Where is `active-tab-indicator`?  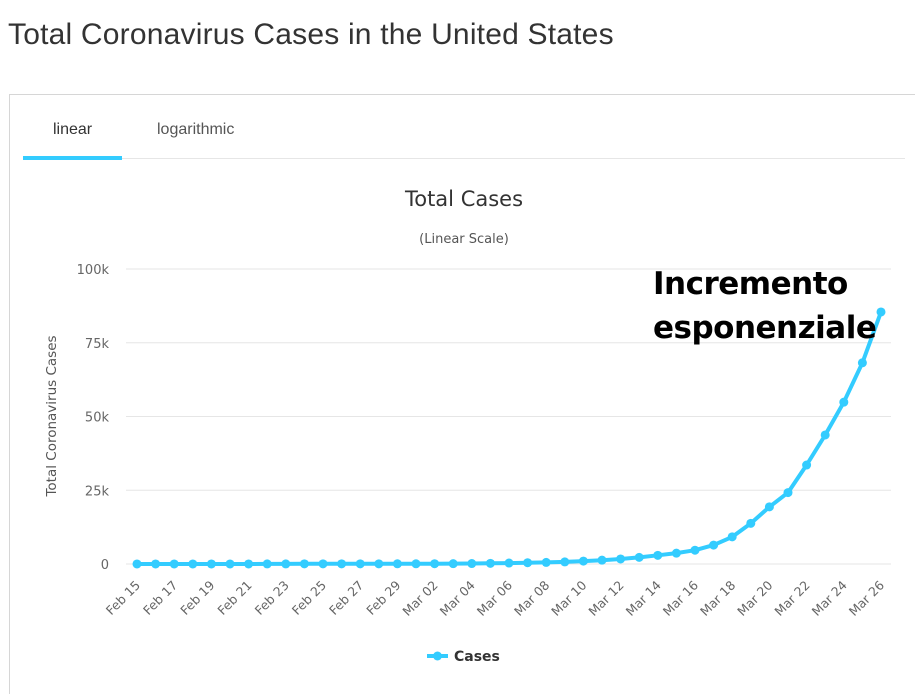 active-tab-indicator is located at coordinates (72, 158).